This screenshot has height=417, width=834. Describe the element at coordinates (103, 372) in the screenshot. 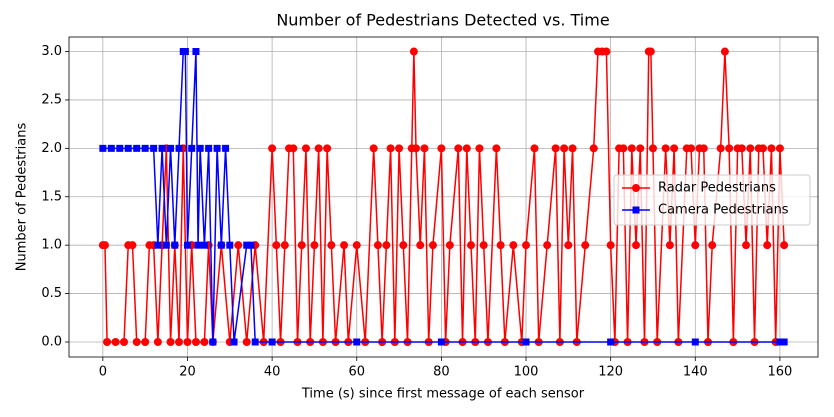

I see `x-tick-label: 0` at that location.